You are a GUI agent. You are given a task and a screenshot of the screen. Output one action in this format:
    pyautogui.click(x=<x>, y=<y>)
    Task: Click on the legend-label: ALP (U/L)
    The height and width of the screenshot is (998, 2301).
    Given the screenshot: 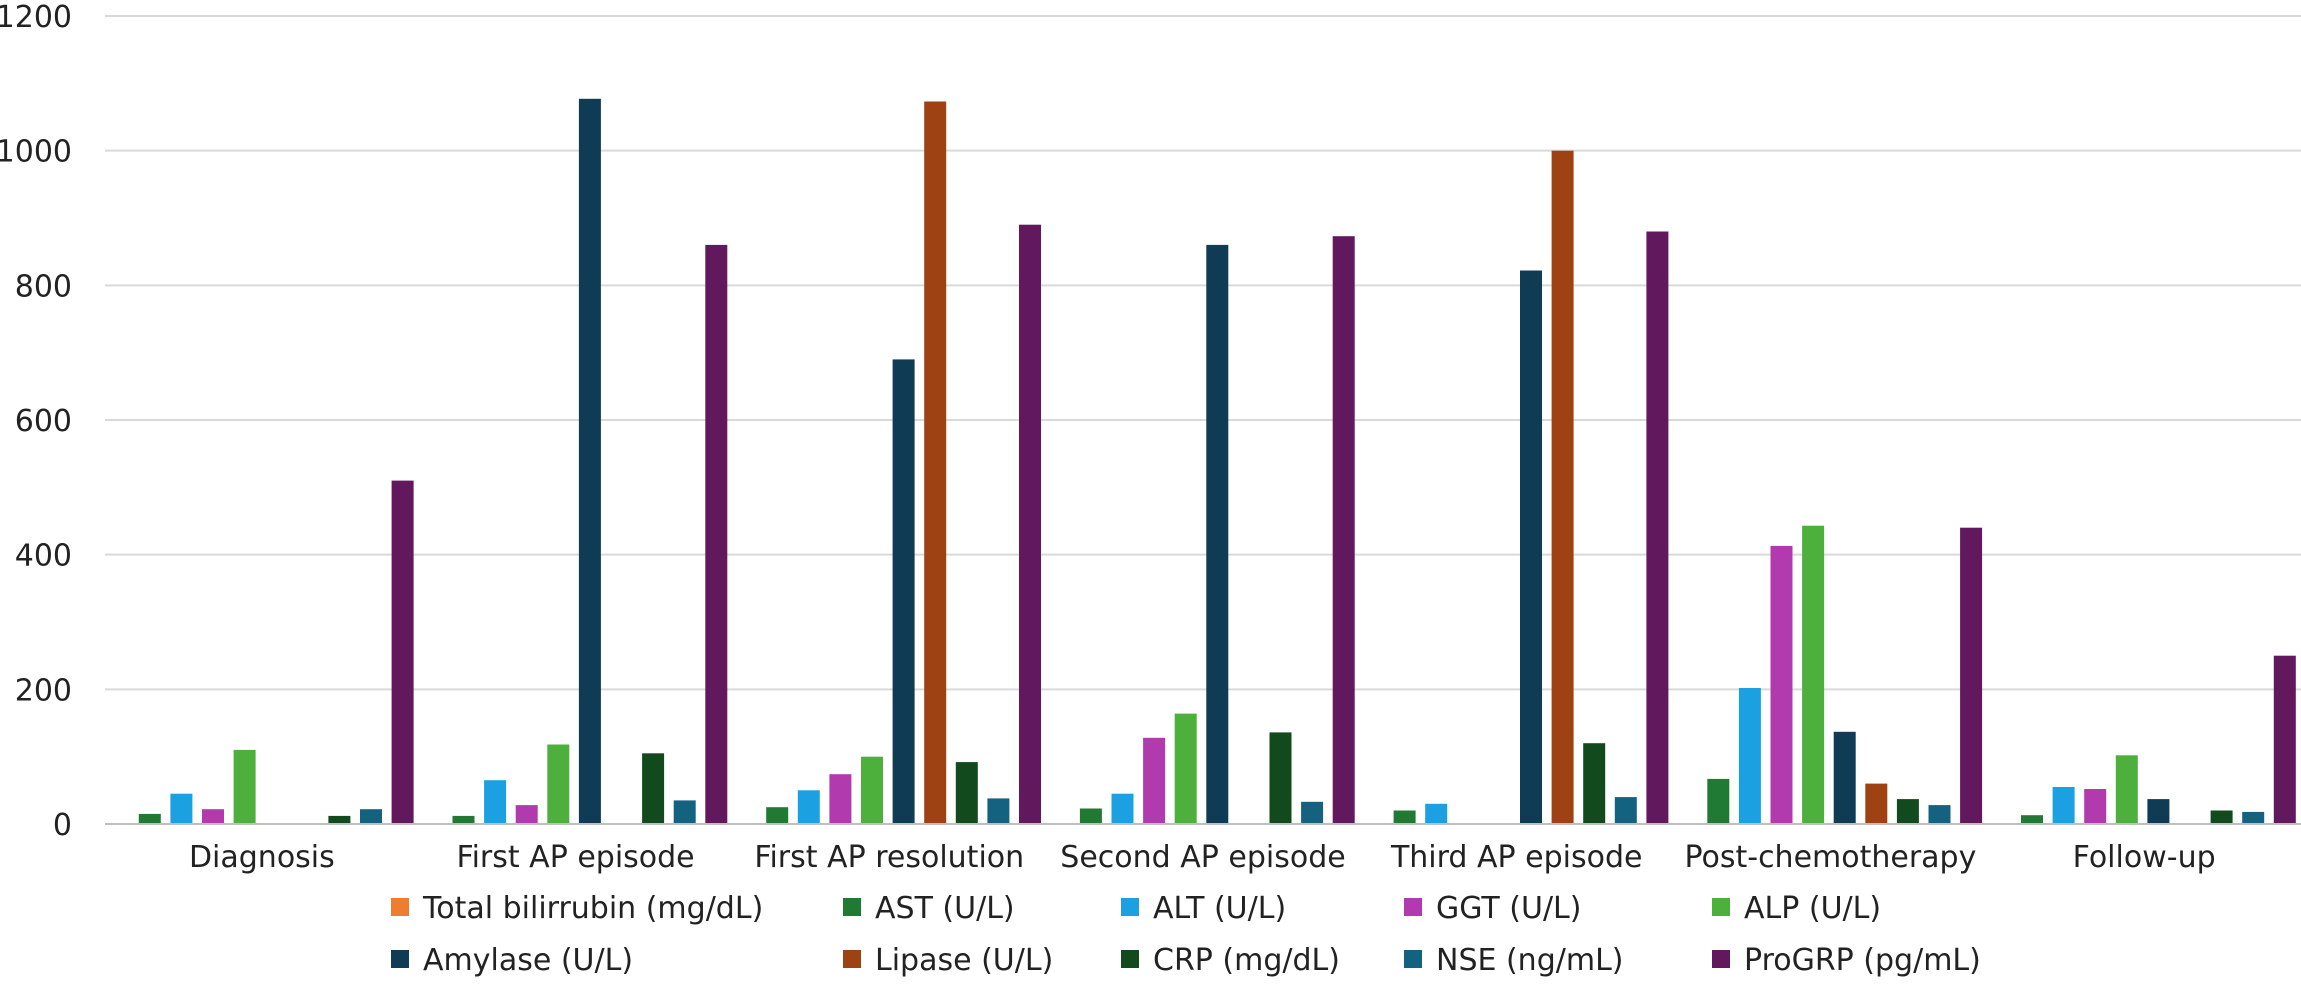 What is the action you would take?
    pyautogui.click(x=1812, y=908)
    